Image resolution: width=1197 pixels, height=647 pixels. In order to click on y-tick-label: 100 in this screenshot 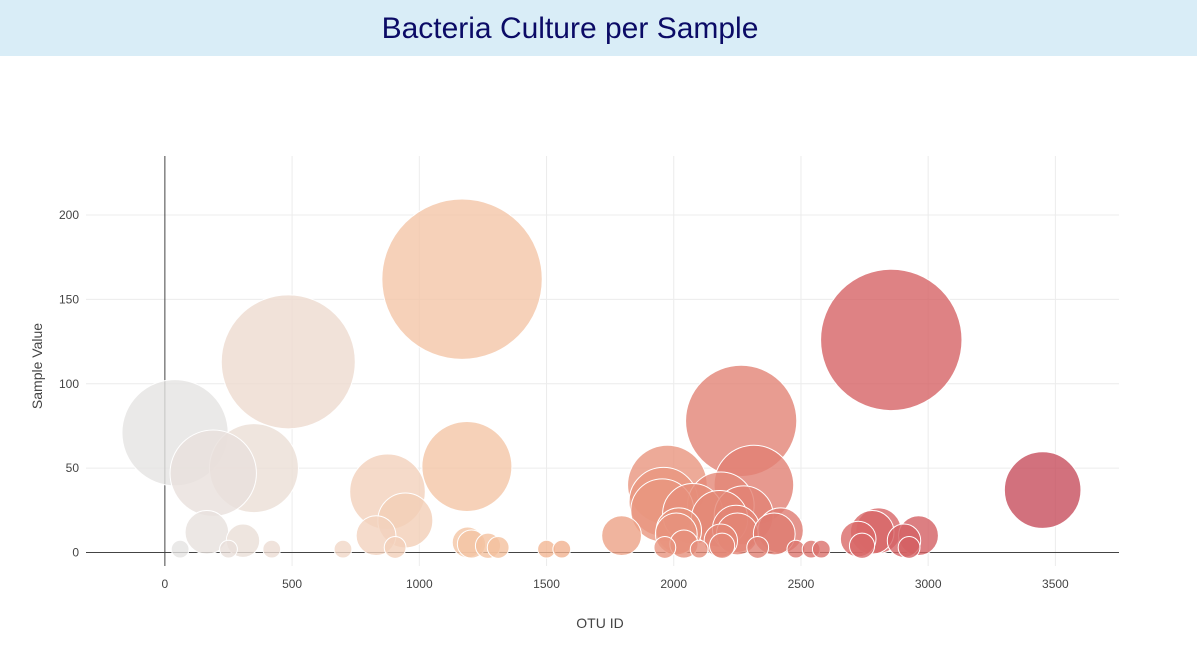, I will do `click(69, 384)`.